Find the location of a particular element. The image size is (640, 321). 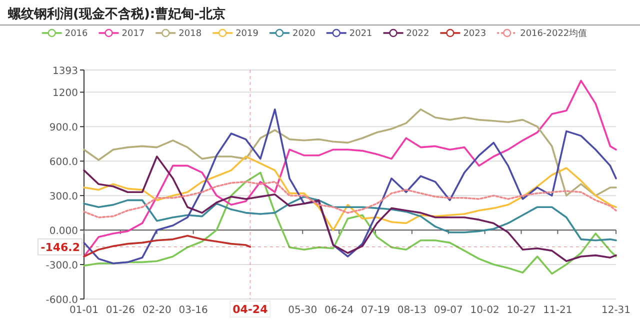

ref-line-label: 04-24 is located at coordinates (250, 309).